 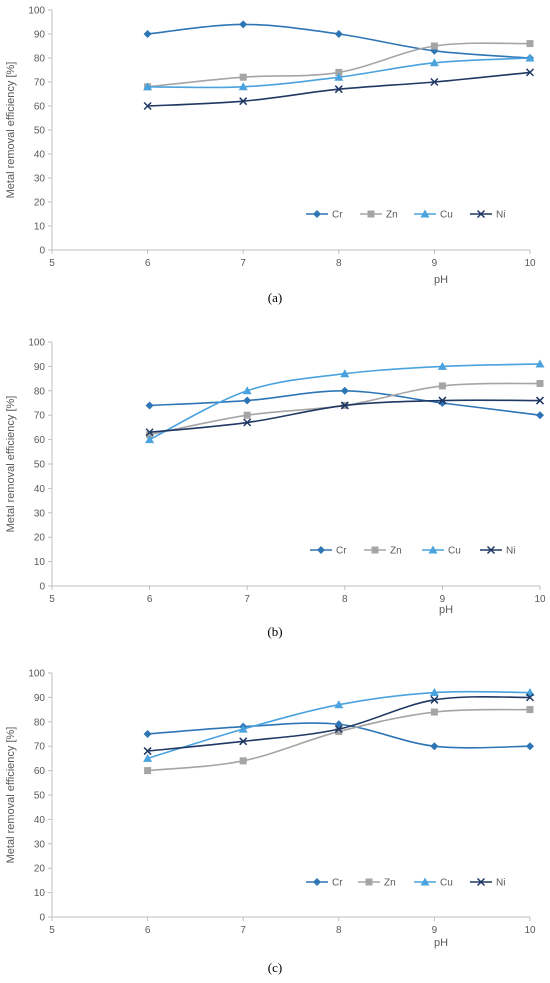 I want to click on y-tick-label: 90, so click(x=40, y=367).